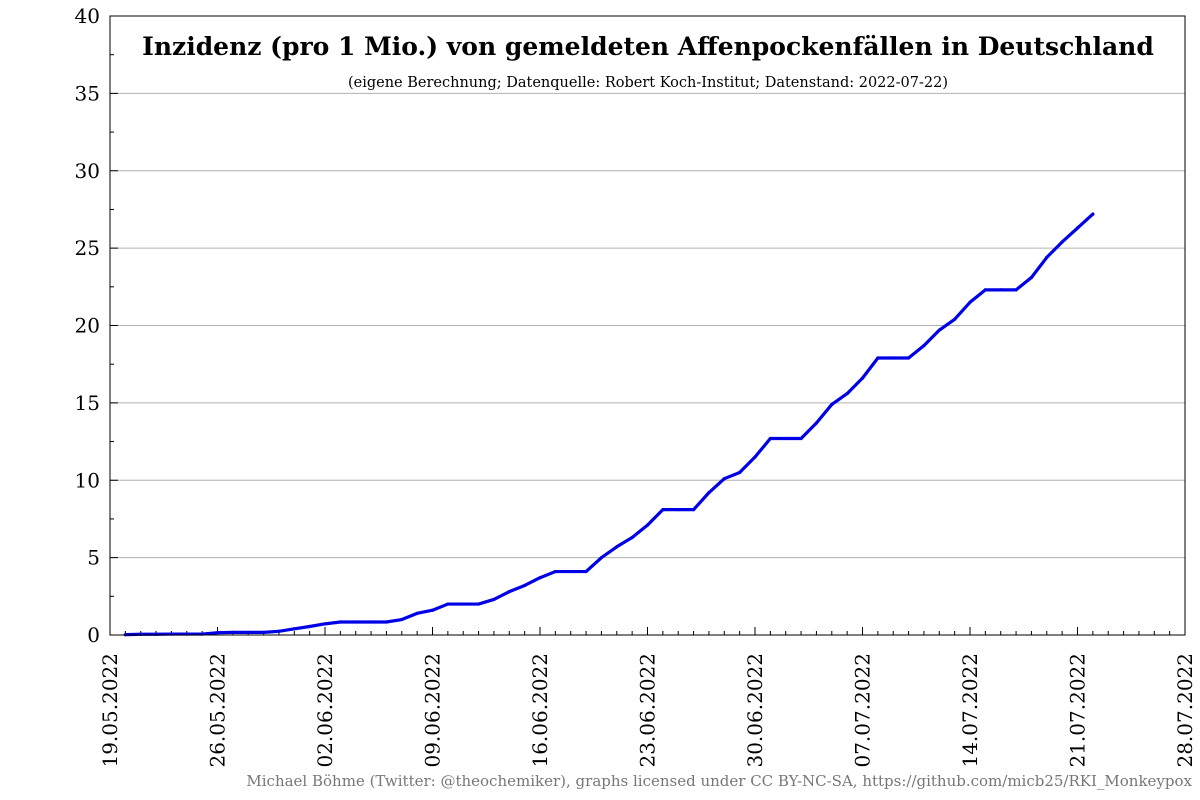 Image resolution: width=1200 pixels, height=800 pixels. What do you see at coordinates (1185, 710) in the screenshot?
I see `x-tick-label: 28.07.2022` at bounding box center [1185, 710].